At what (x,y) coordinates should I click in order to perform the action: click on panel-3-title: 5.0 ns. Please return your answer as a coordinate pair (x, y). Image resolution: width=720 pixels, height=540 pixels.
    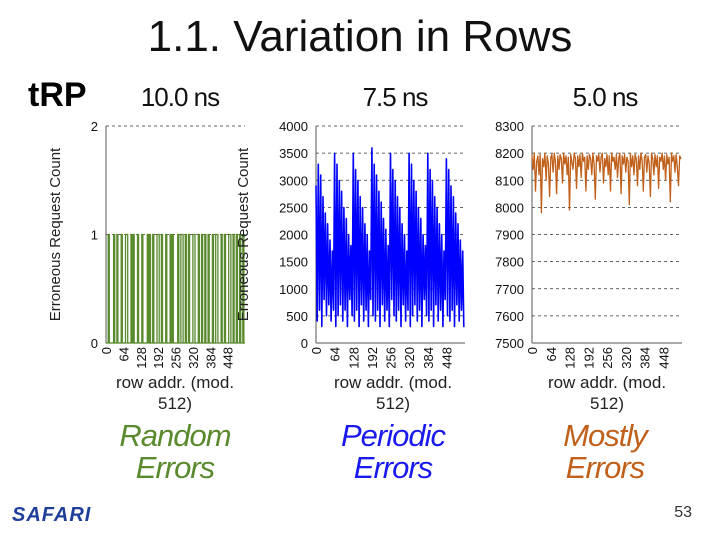
    Looking at the image, I should click on (605, 97).